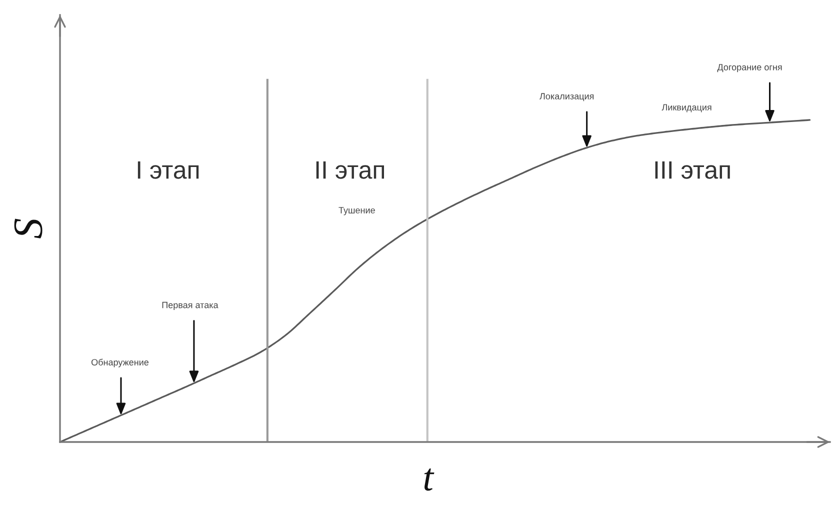 The width and height of the screenshot is (837, 513). Describe the element at coordinates (749, 68) in the screenshot. I see `text: Догорание огня` at that location.